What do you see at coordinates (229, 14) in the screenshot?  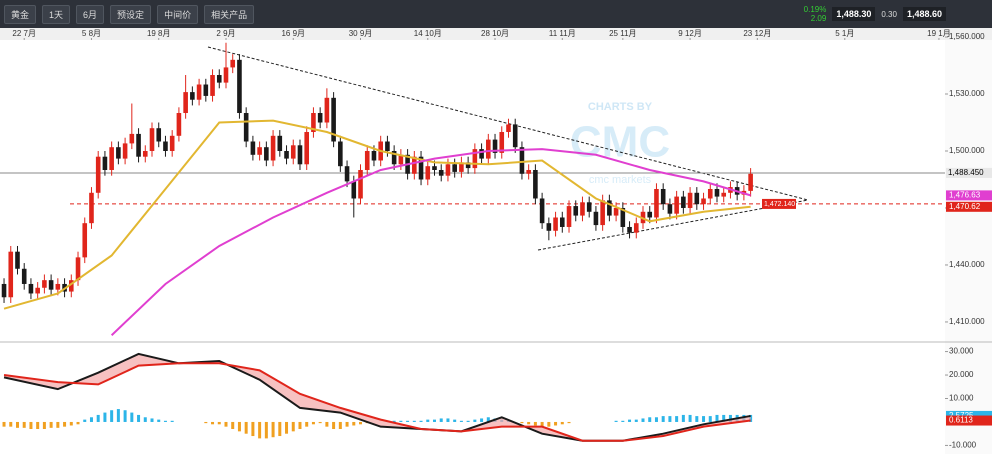 I see `toolbar-button: 相关产品` at bounding box center [229, 14].